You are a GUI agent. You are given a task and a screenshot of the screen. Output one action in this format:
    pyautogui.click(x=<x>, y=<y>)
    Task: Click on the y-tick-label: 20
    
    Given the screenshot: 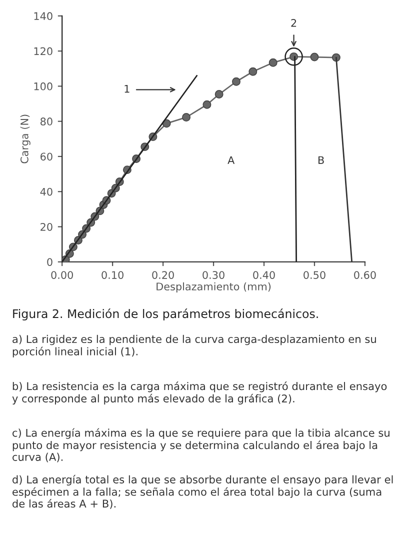 What is the action you would take?
    pyautogui.click(x=46, y=226)
    